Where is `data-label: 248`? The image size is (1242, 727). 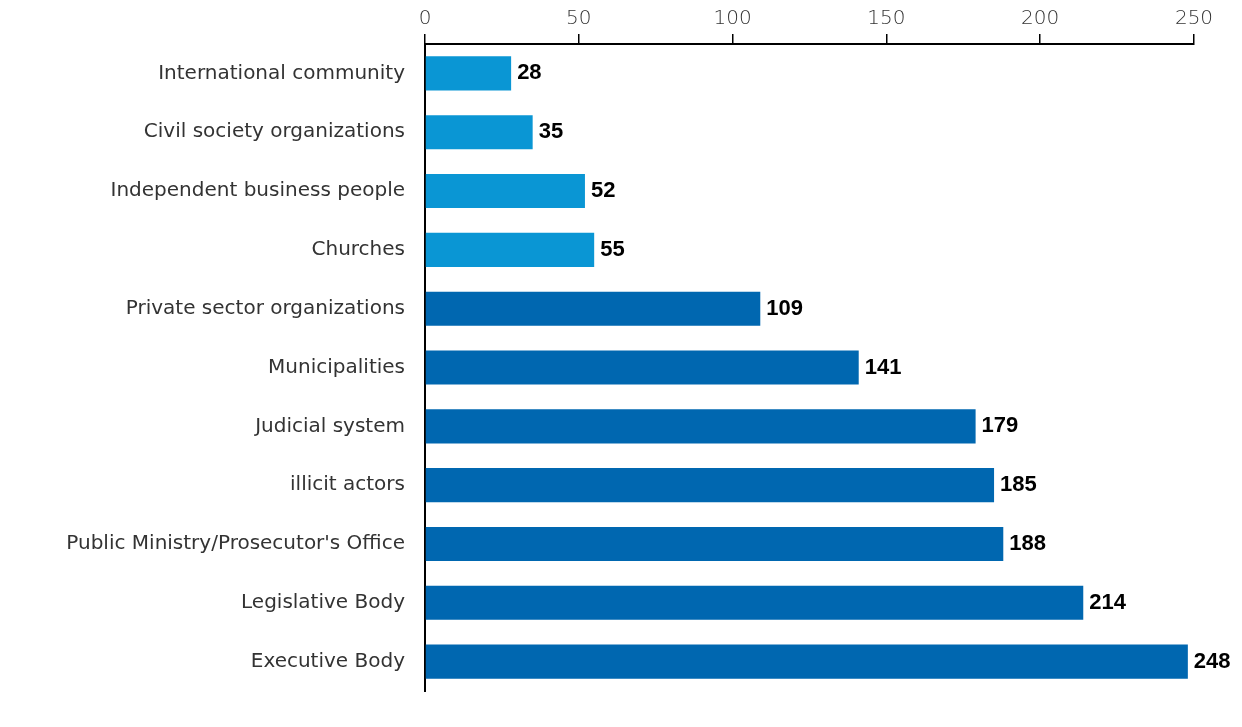
data-label: 248 is located at coordinates (1212, 660).